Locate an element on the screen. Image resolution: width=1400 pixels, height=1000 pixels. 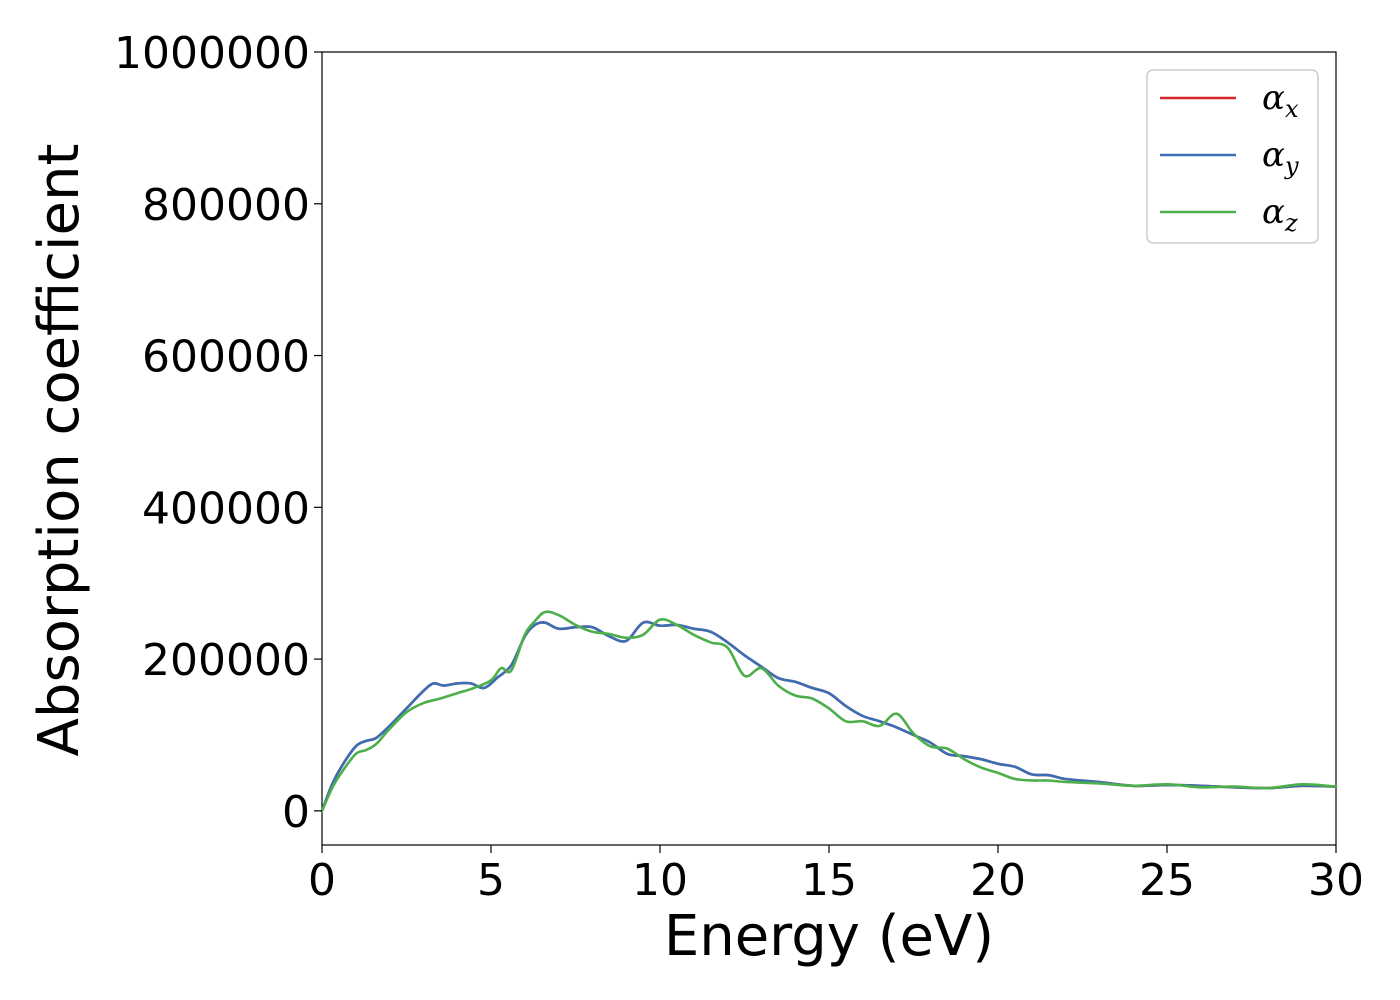
y-tick-label: 0 is located at coordinates (296, 812).